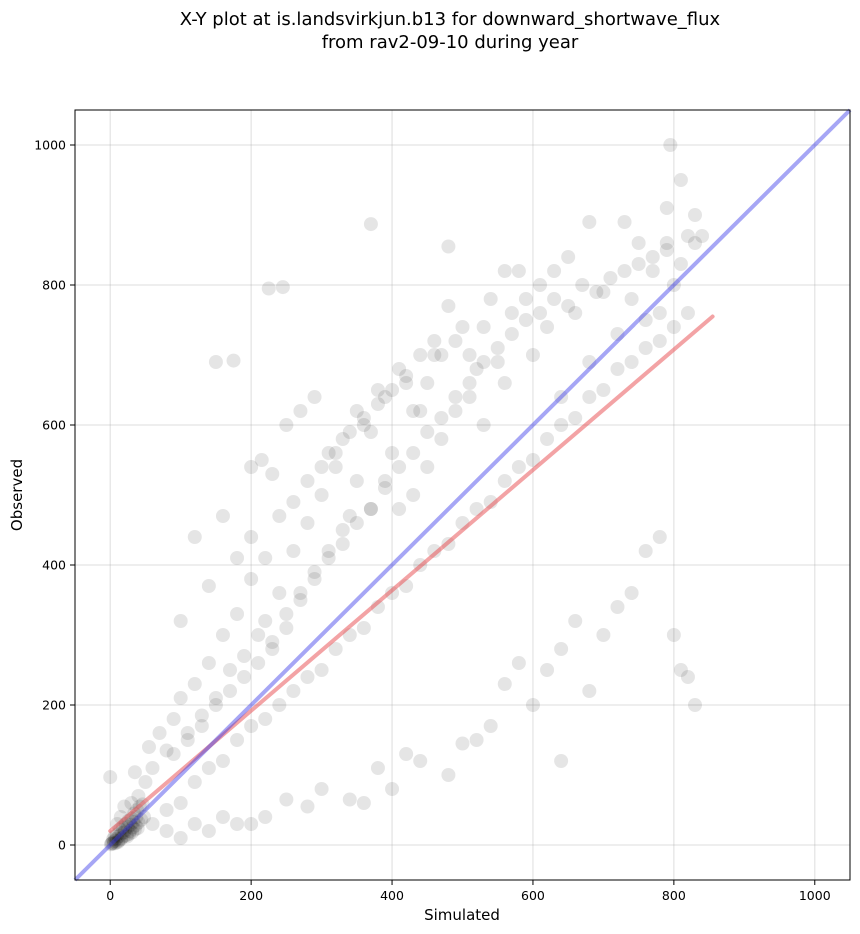 The height and width of the screenshot is (934, 860). I want to click on y-tick-label: 400, so click(54, 565).